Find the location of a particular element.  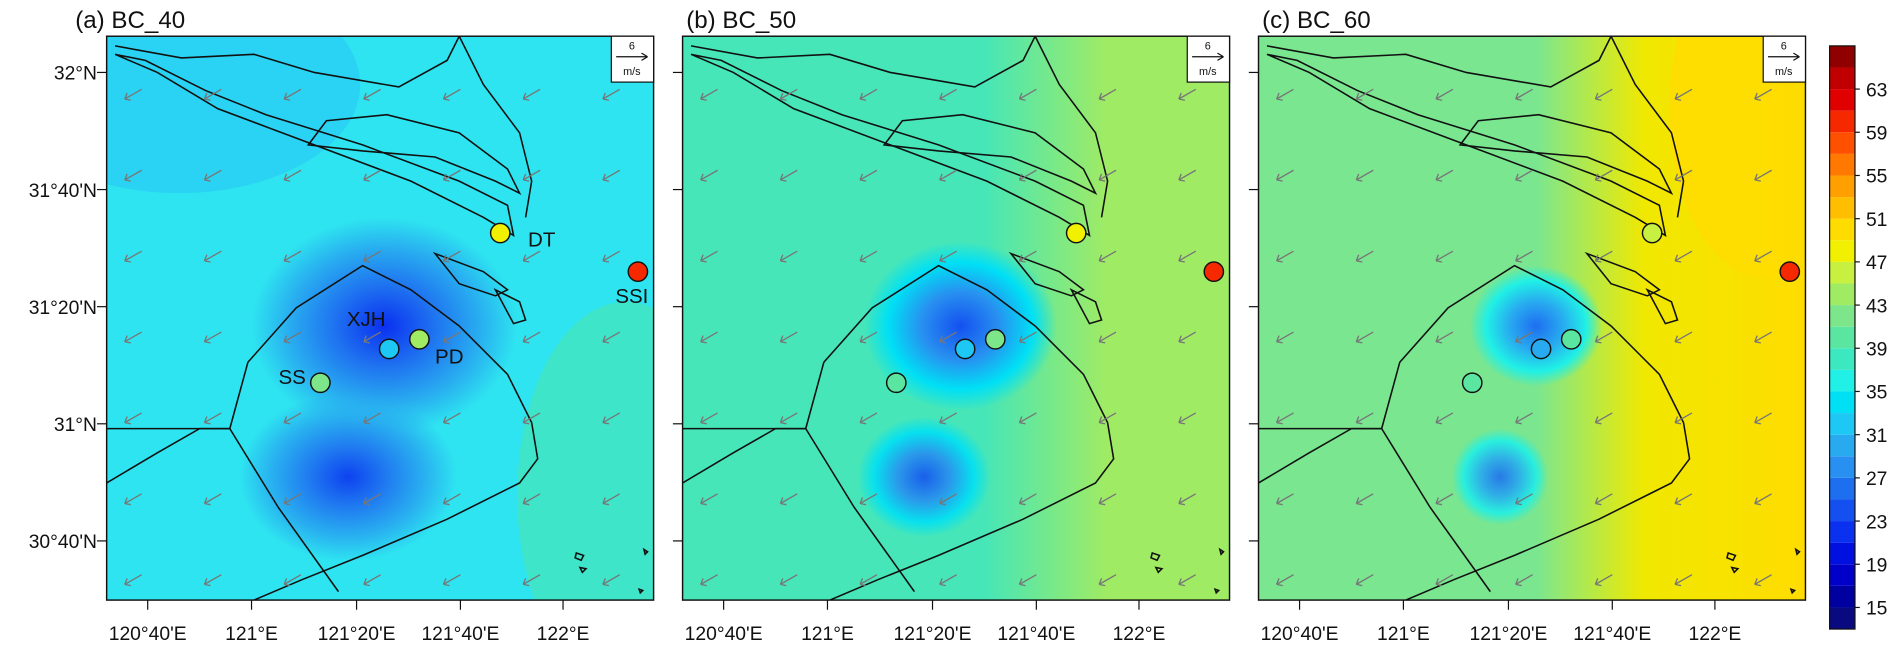

y-tick-label: 31°40'N is located at coordinates (63, 191).